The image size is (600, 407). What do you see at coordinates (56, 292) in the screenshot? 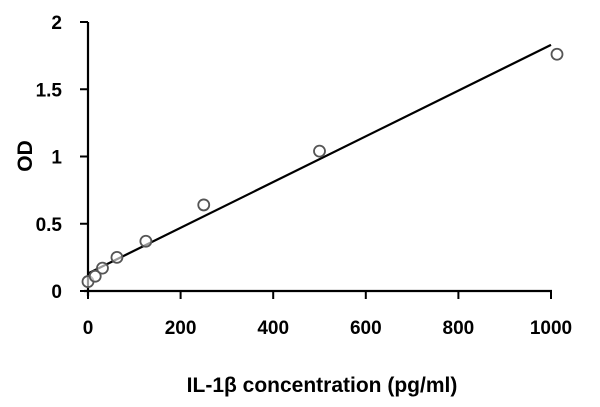
I see `y-tick-label: 0` at bounding box center [56, 292].